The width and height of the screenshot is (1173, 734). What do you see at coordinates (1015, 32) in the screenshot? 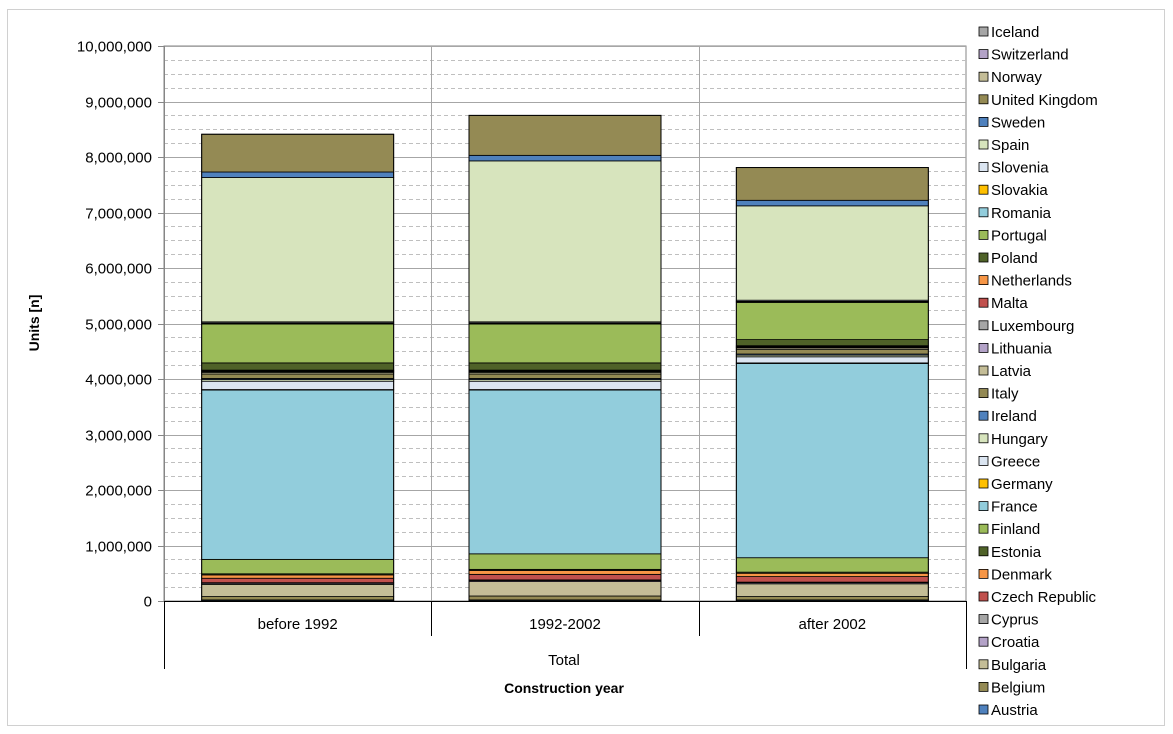
I see `legend-entry: Iceland` at bounding box center [1015, 32].